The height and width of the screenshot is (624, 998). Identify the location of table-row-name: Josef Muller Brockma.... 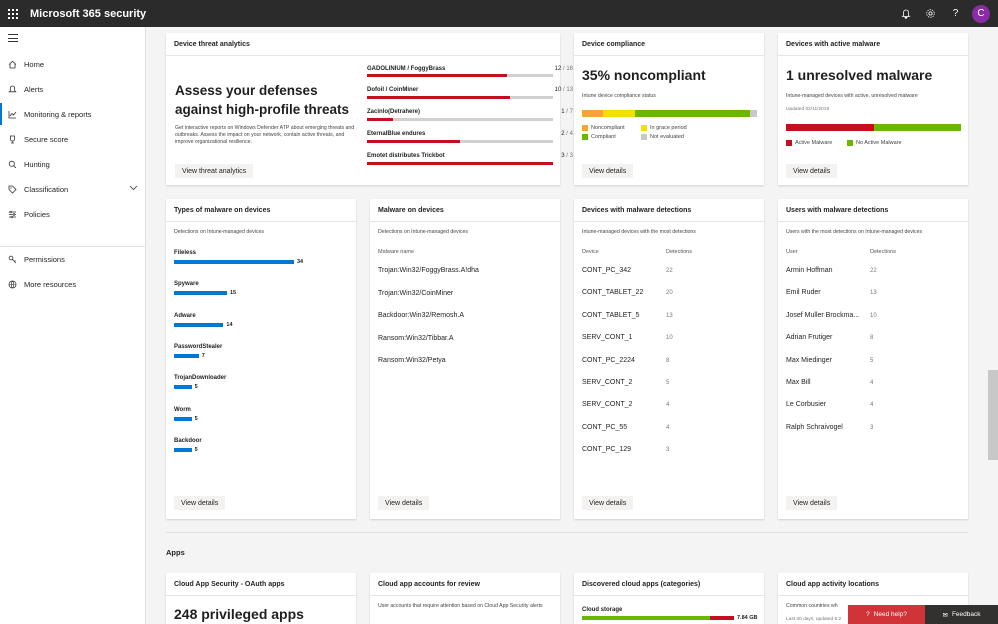
(823, 315).